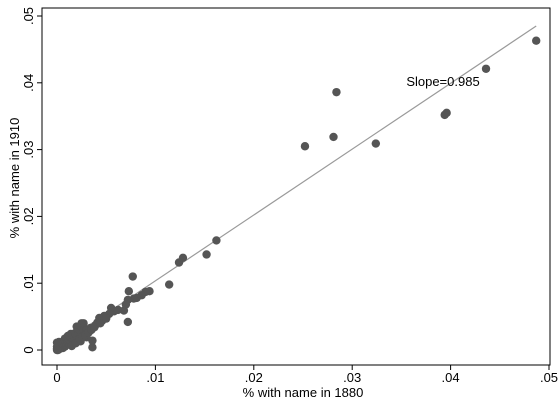 This screenshot has height=406, width=560. What do you see at coordinates (28, 150) in the screenshot?
I see `y-tick-label: .03` at bounding box center [28, 150].